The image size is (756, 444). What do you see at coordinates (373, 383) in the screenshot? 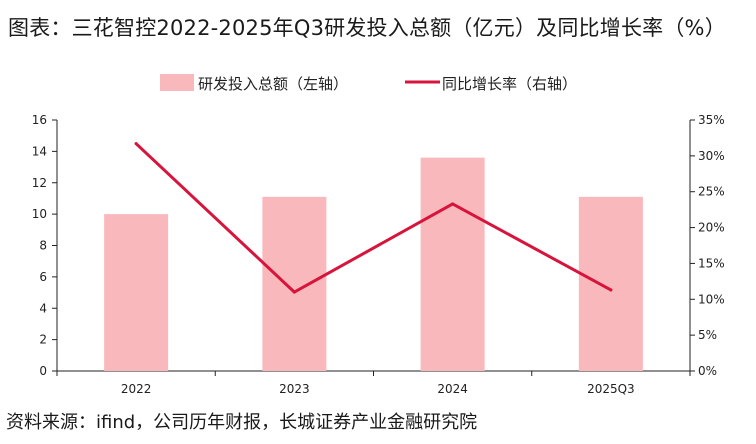
I see `x-axis: 2022 2023 2024 2025Q3` at bounding box center [373, 383].